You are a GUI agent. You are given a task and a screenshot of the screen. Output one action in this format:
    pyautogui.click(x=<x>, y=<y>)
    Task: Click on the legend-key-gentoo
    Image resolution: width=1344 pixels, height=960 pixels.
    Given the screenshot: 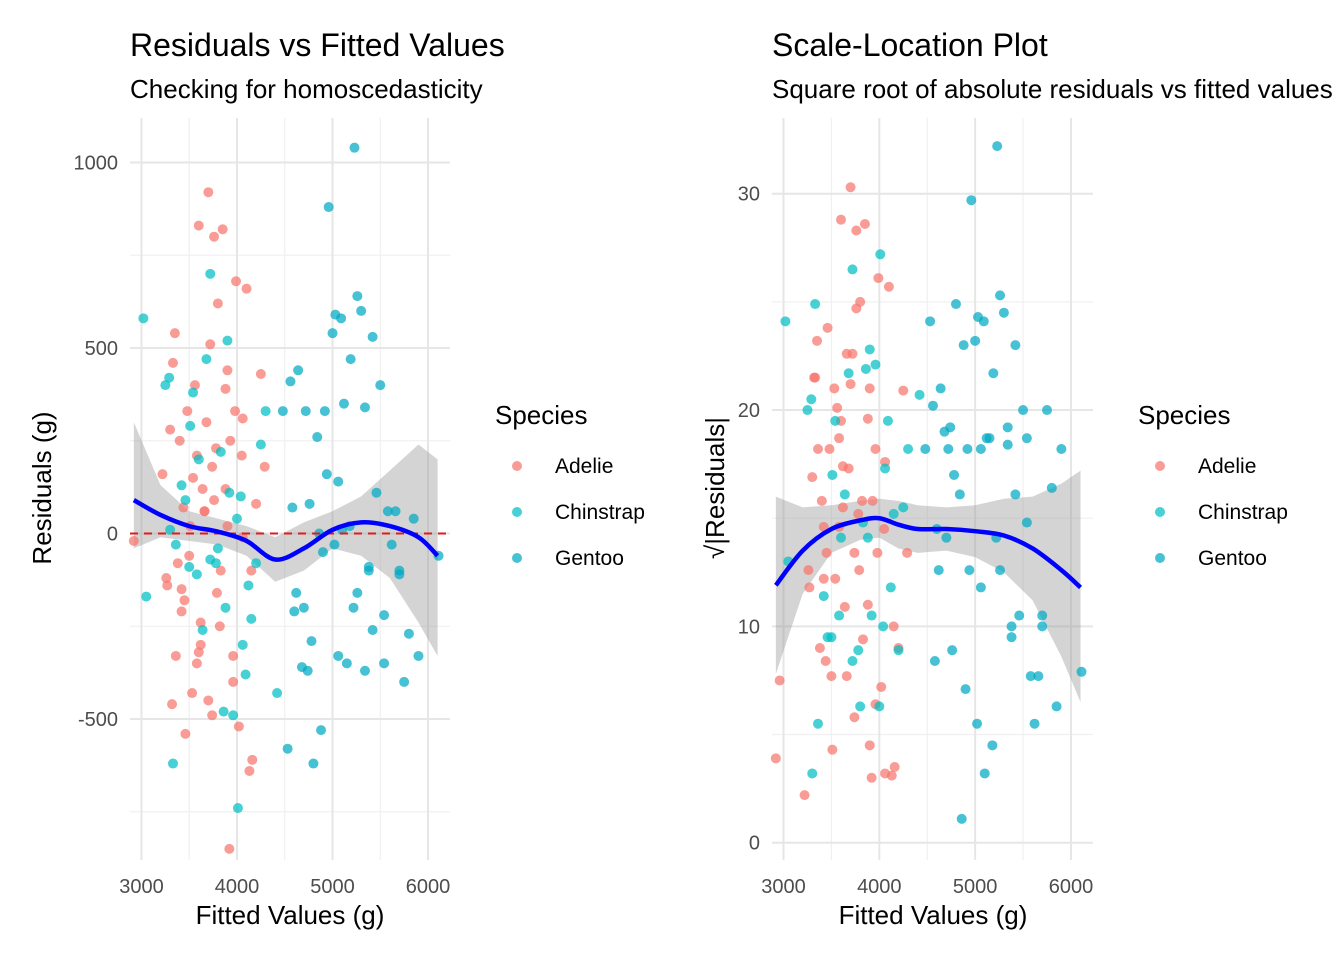 What is the action you would take?
    pyautogui.click(x=517, y=558)
    